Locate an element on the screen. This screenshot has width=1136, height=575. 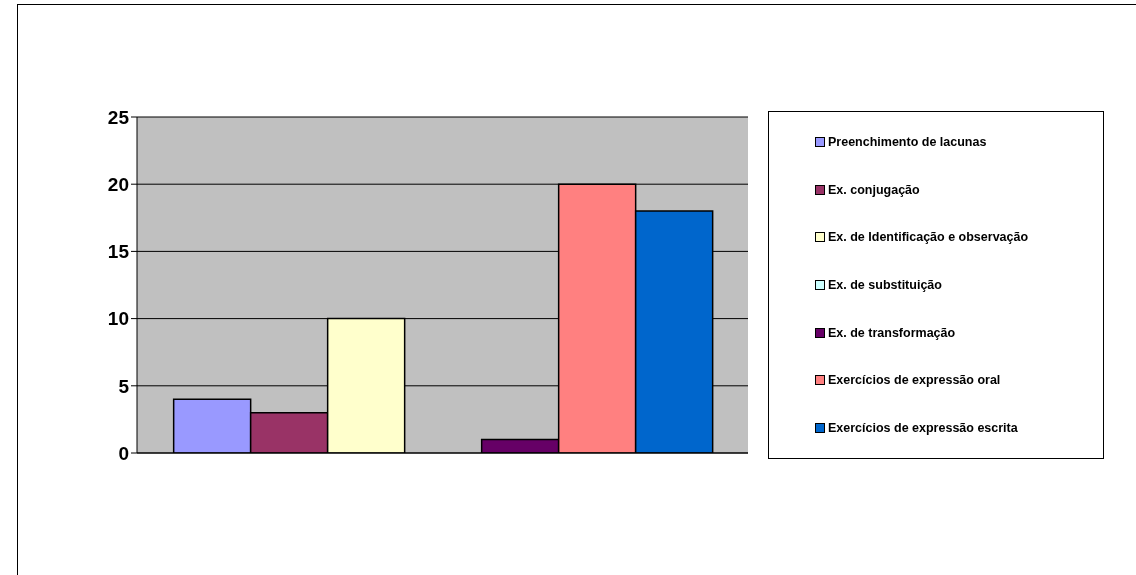
y-tick-label: 5 is located at coordinates (124, 386).